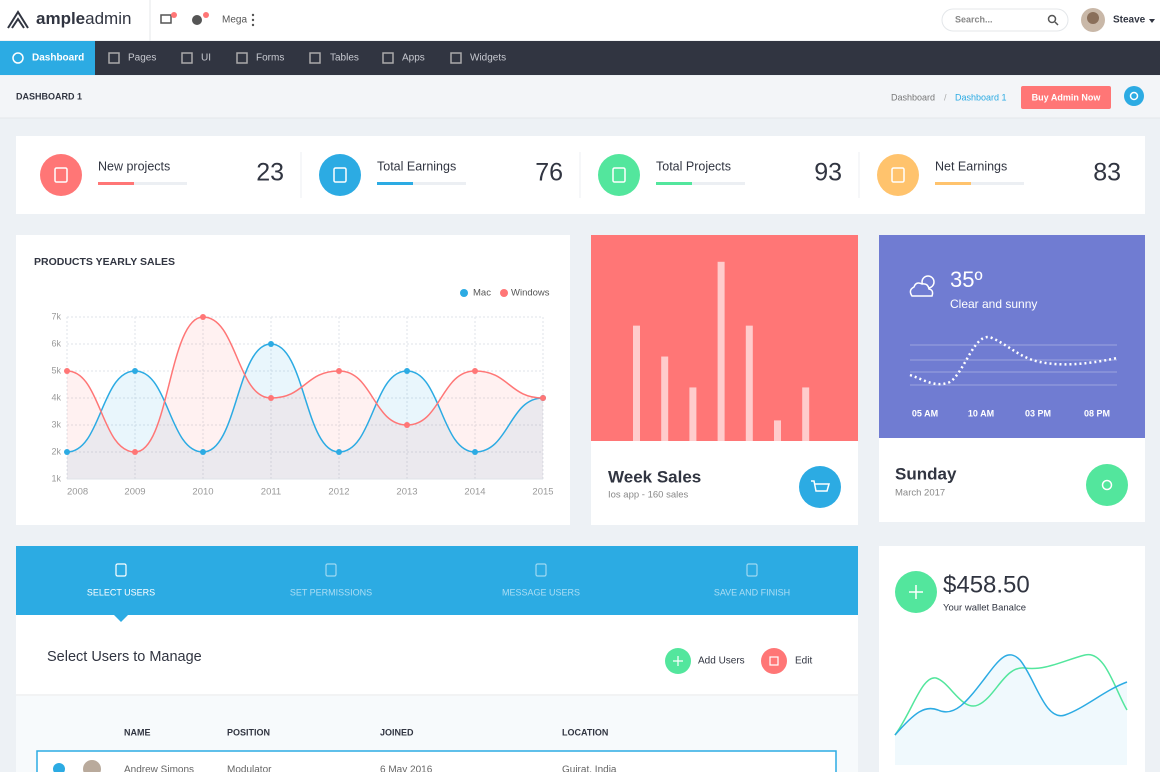  I want to click on wallet-label: Your wallet Banalce, so click(984, 608).